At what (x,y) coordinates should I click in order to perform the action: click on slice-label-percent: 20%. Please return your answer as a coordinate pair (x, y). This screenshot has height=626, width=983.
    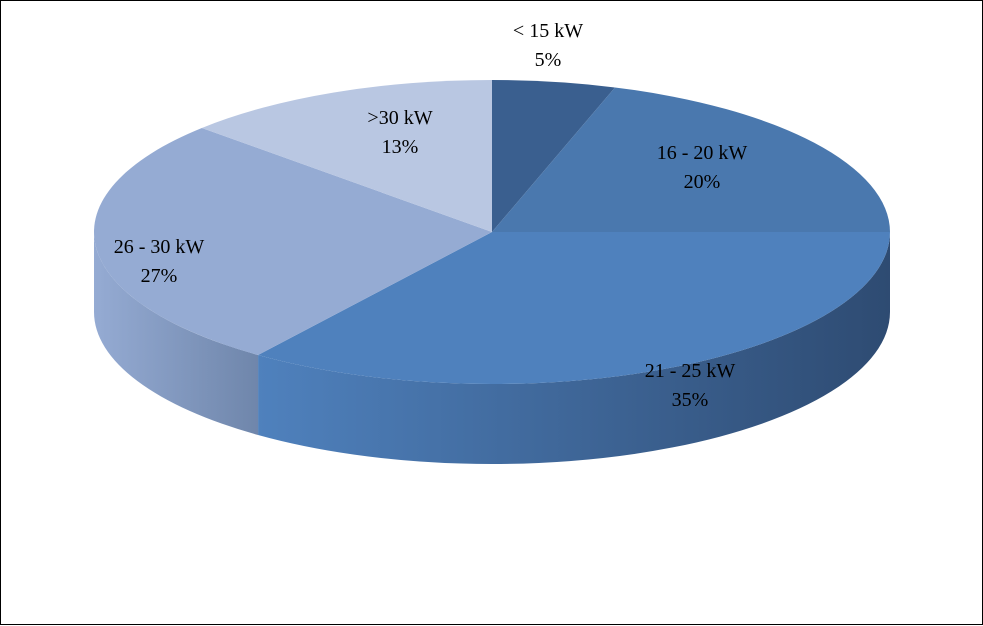
    Looking at the image, I should click on (702, 182).